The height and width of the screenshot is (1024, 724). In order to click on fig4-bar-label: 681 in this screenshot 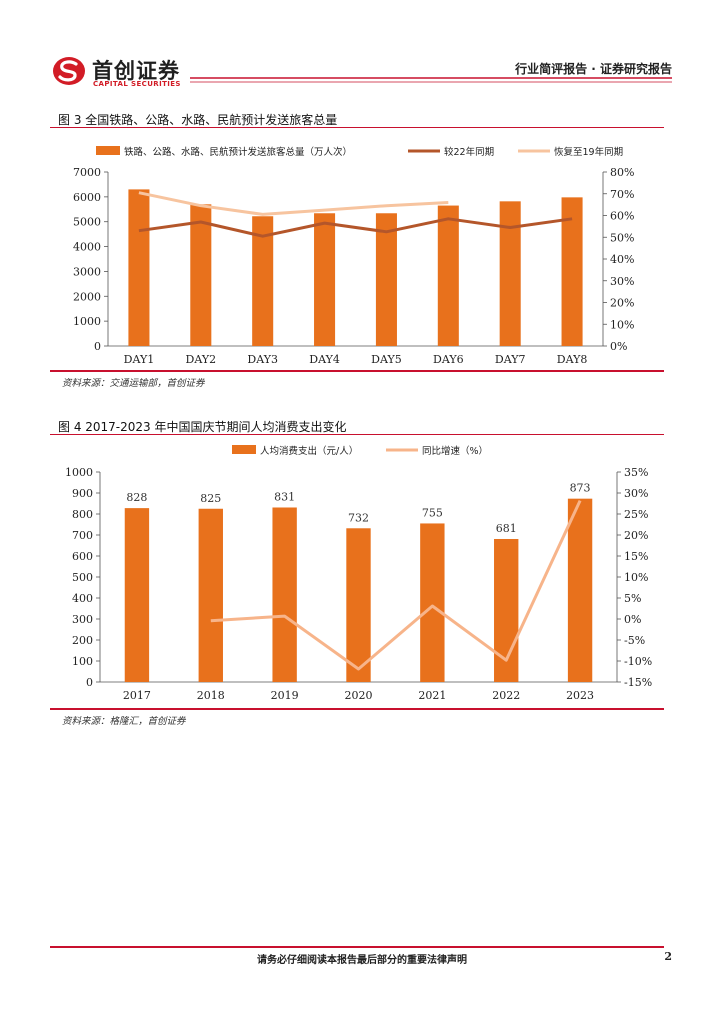, I will do `click(506, 528)`.